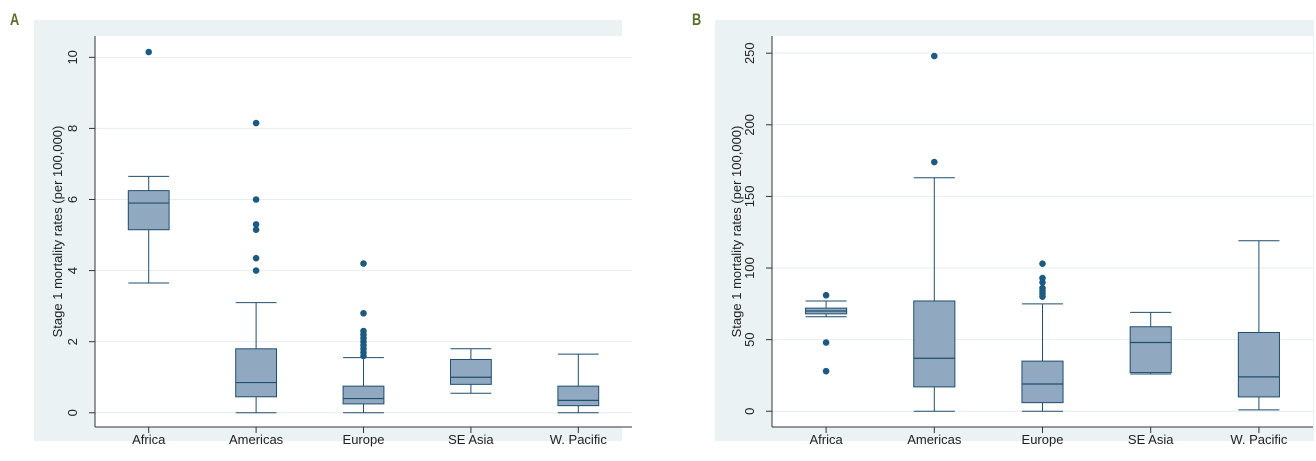  What do you see at coordinates (697, 19) in the screenshot?
I see `panel-label-b: B` at bounding box center [697, 19].